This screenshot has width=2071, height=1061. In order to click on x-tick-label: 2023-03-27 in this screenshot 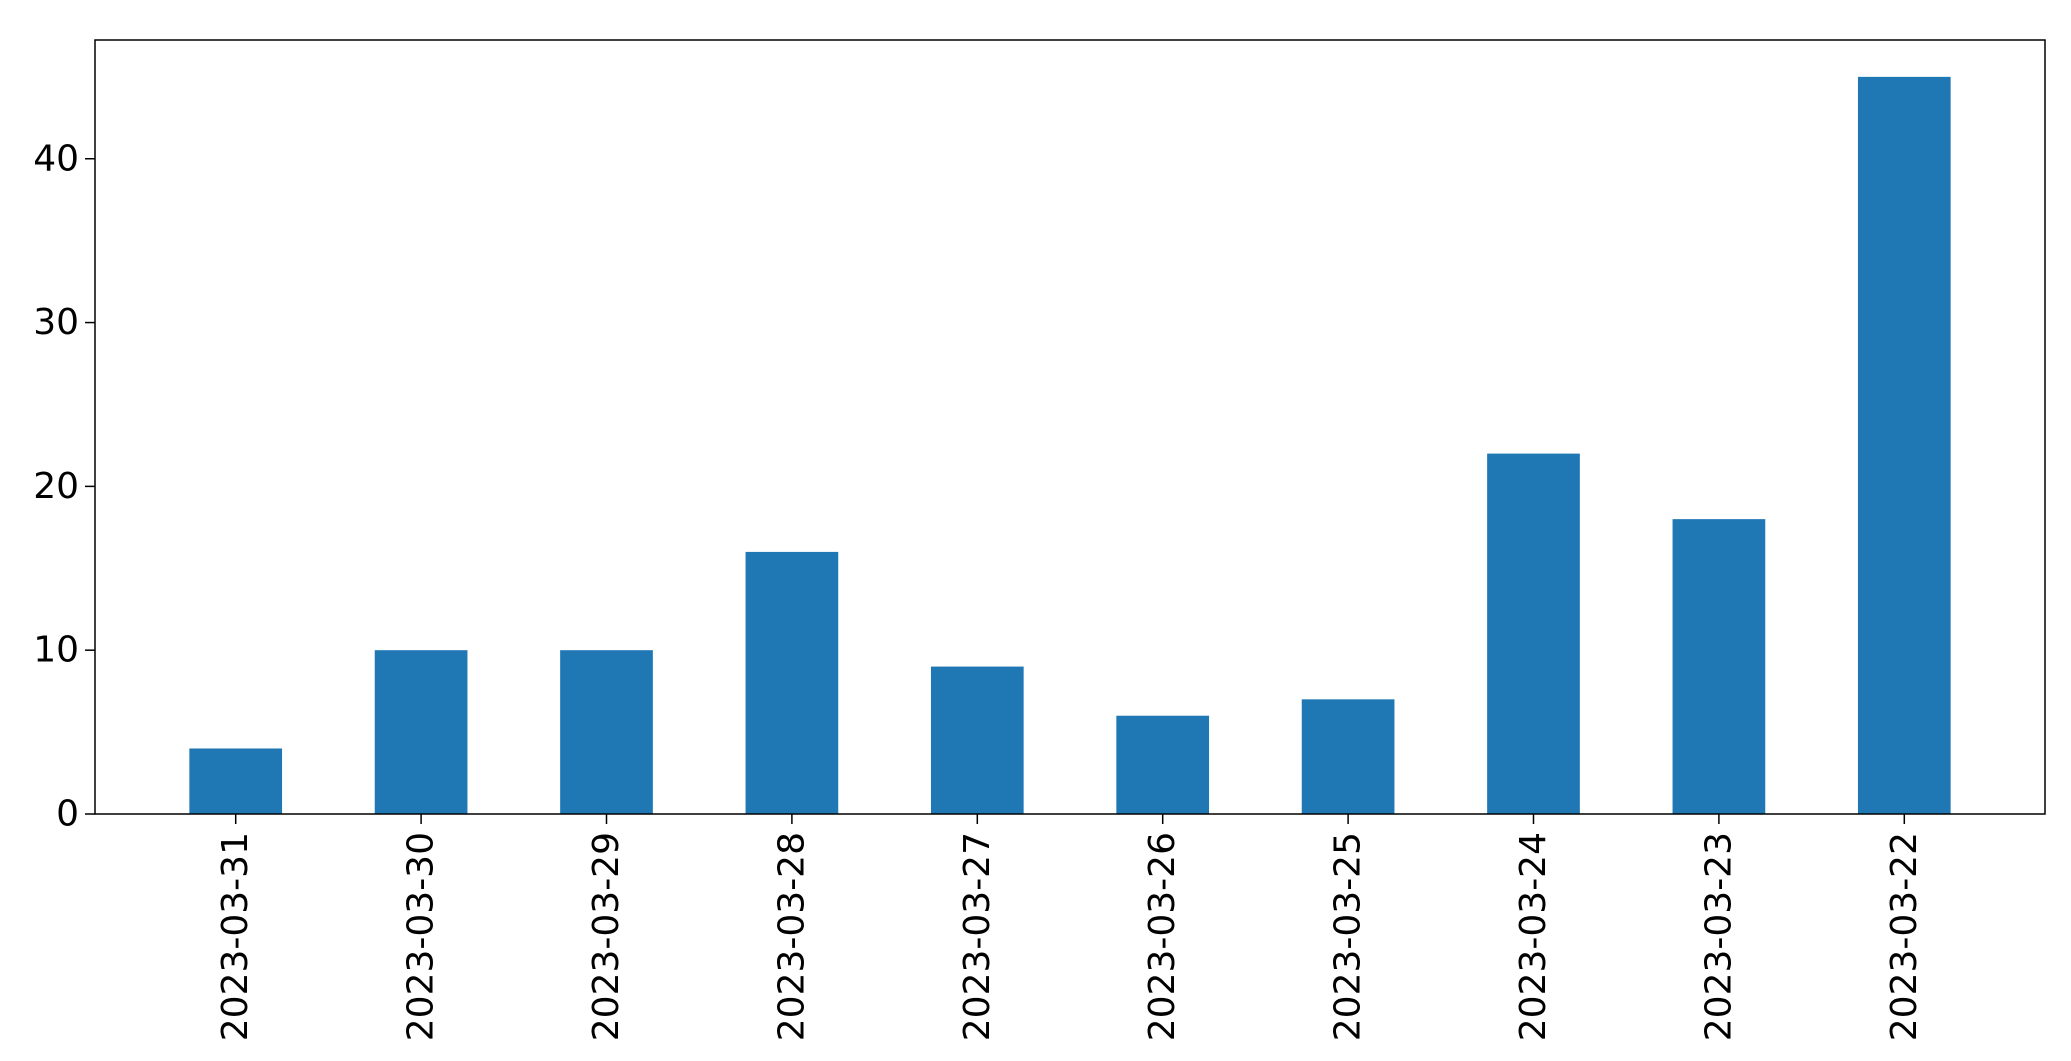, I will do `click(977, 936)`.